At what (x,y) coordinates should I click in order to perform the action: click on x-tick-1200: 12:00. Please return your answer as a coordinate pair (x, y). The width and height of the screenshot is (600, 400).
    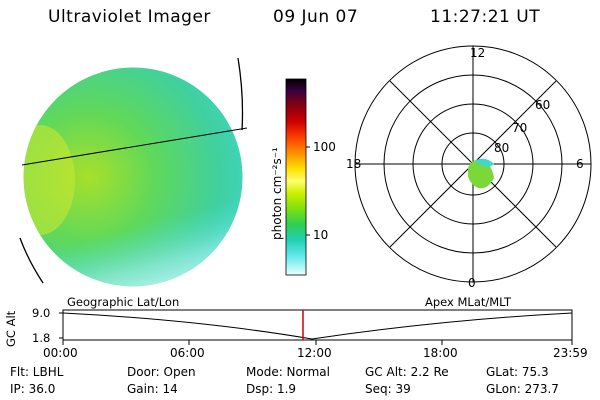
    Looking at the image, I should click on (314, 353).